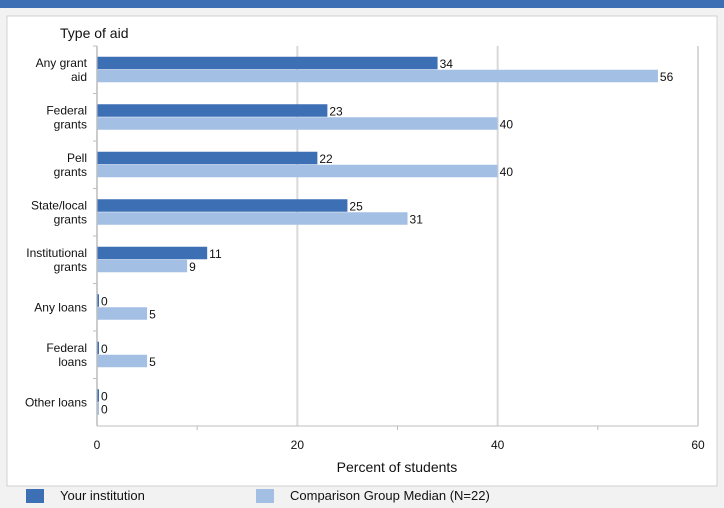 The height and width of the screenshot is (508, 724). Describe the element at coordinates (56, 402) in the screenshot. I see `category-label-7-0: Other loans` at that location.